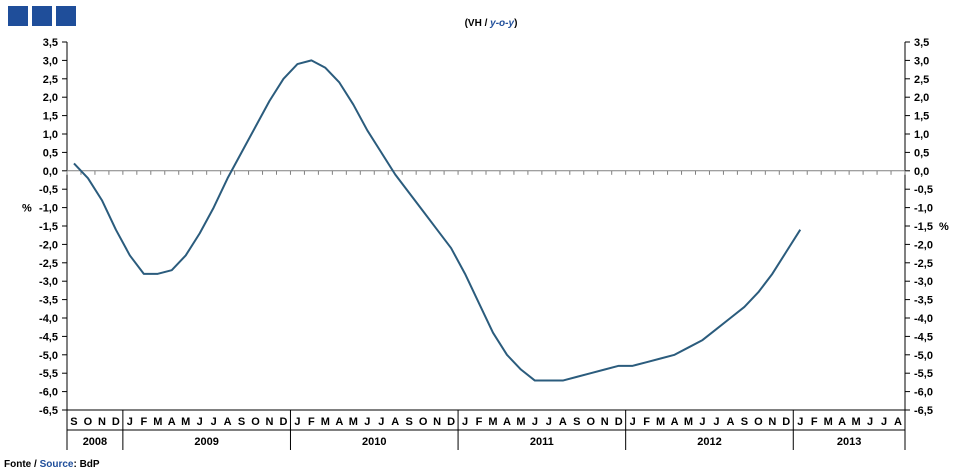 The height and width of the screenshot is (470, 954). I want to click on y-tick-label-left: -4,5, so click(48, 337).